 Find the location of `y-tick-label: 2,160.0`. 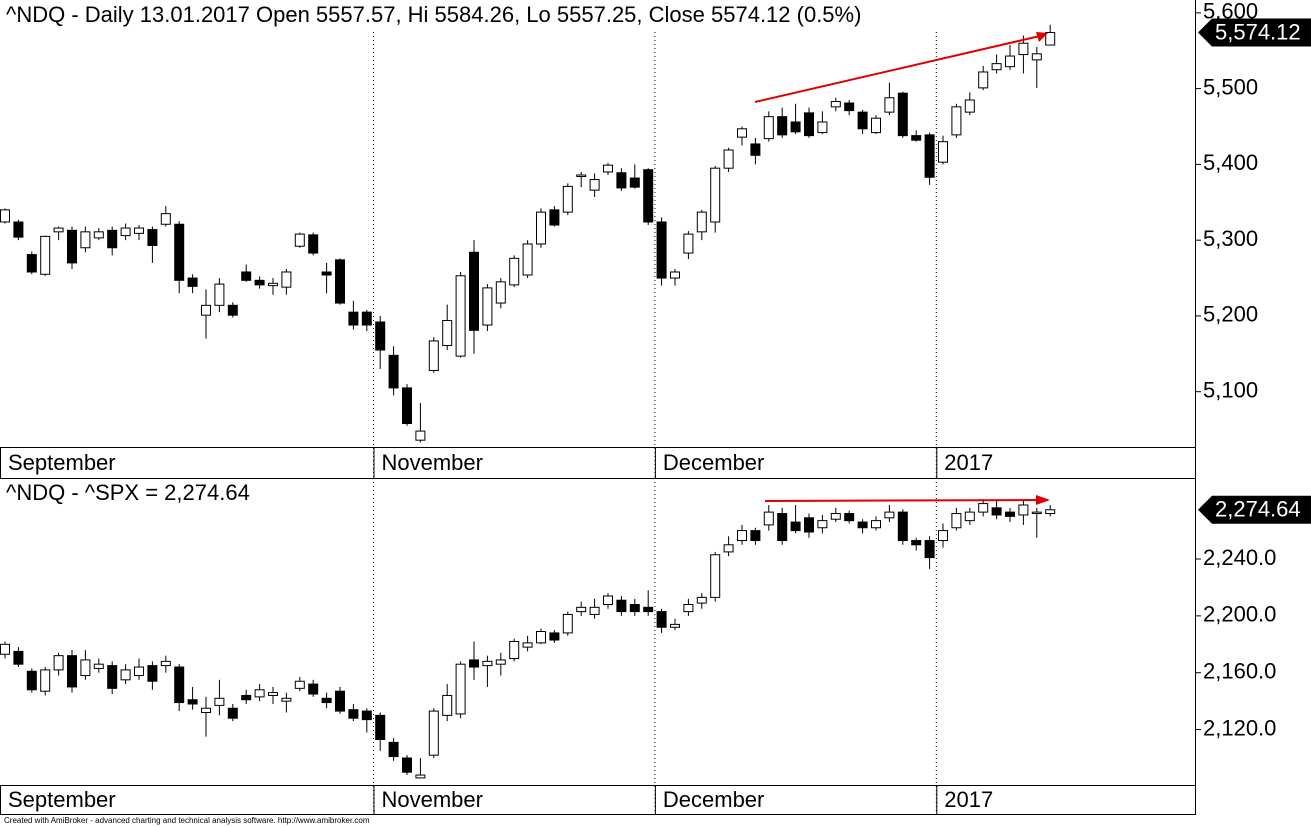

y-tick-label: 2,160.0 is located at coordinates (1239, 671).